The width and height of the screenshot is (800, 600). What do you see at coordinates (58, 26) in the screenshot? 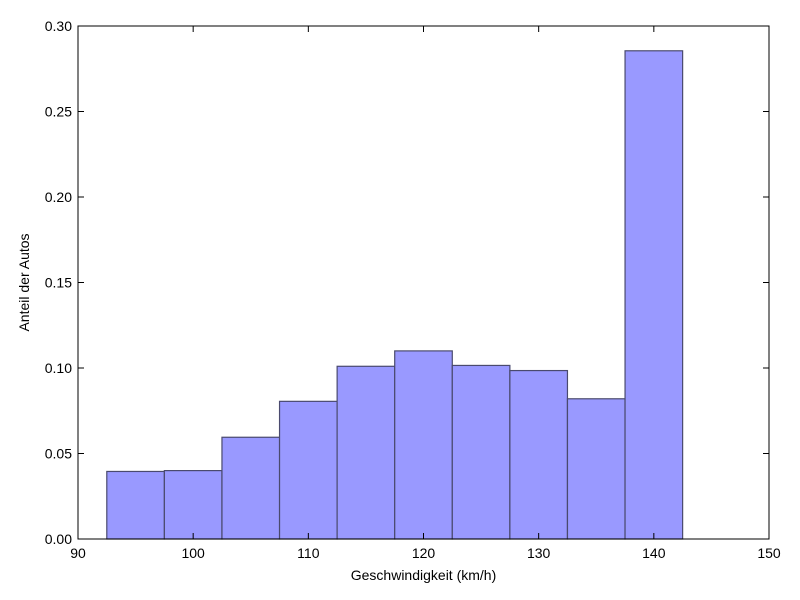
I see `y-tick-label-6: 0.30` at bounding box center [58, 26].